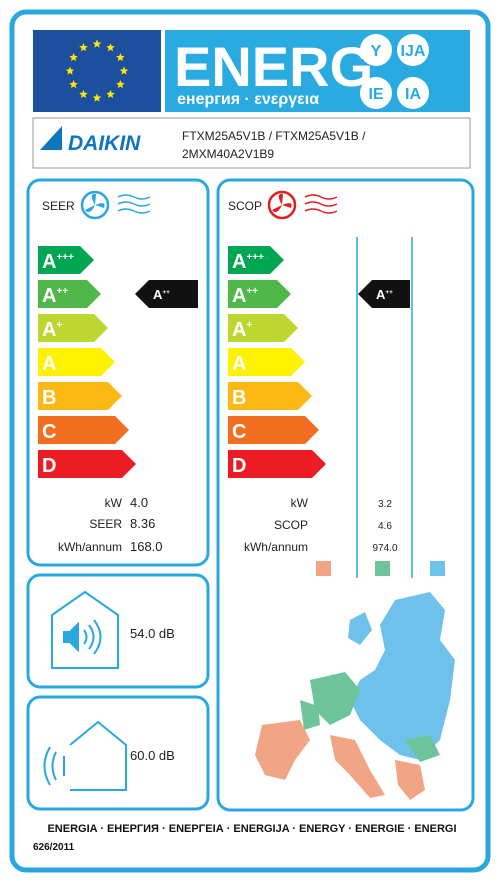 The image size is (500, 884). What do you see at coordinates (142, 523) in the screenshot?
I see `row-value: 8.36` at bounding box center [142, 523].